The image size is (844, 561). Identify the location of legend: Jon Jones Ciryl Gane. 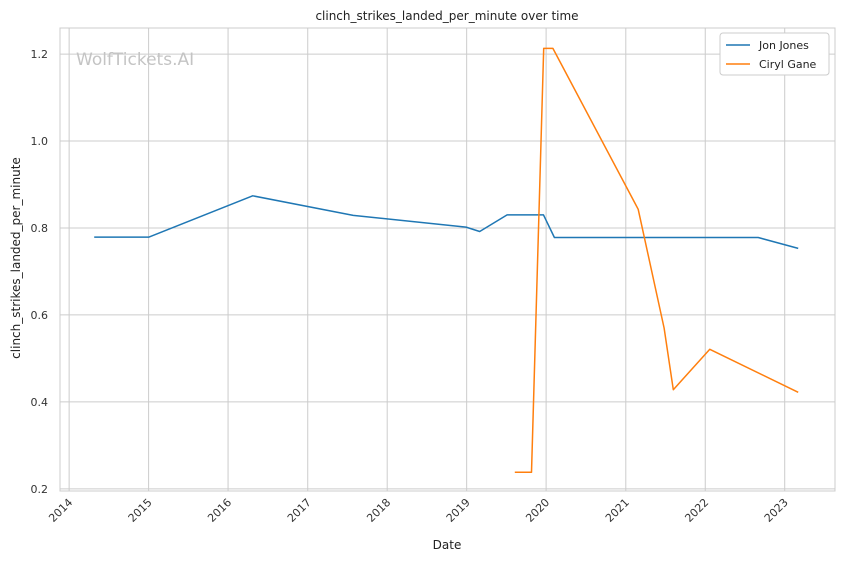
(774, 54).